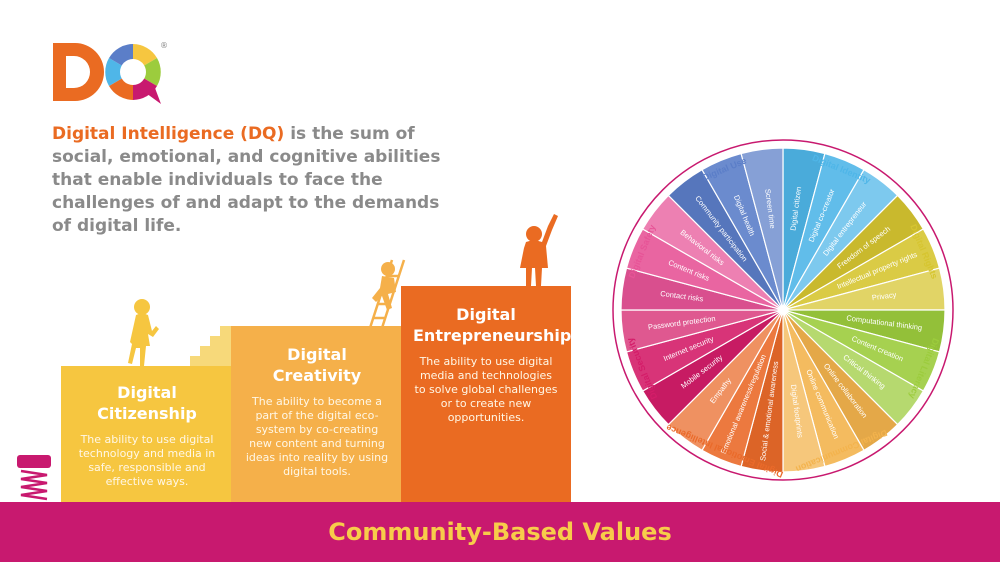 The image size is (1000, 562). What do you see at coordinates (822, 404) in the screenshot?
I see `wheel-item-label: Online communication` at bounding box center [822, 404].